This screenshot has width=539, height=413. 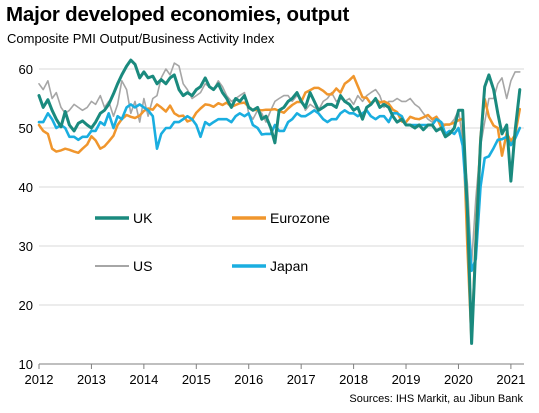 I want to click on legend-item-japan: Japan, so click(x=270, y=266).